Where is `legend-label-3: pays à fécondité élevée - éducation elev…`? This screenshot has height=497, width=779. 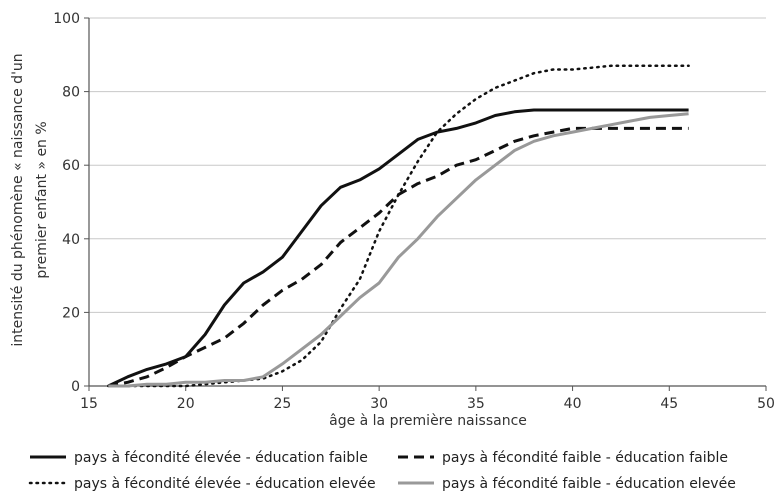 legend-label-3: pays à fécondité élevée - éducation elev… is located at coordinates (225, 484).